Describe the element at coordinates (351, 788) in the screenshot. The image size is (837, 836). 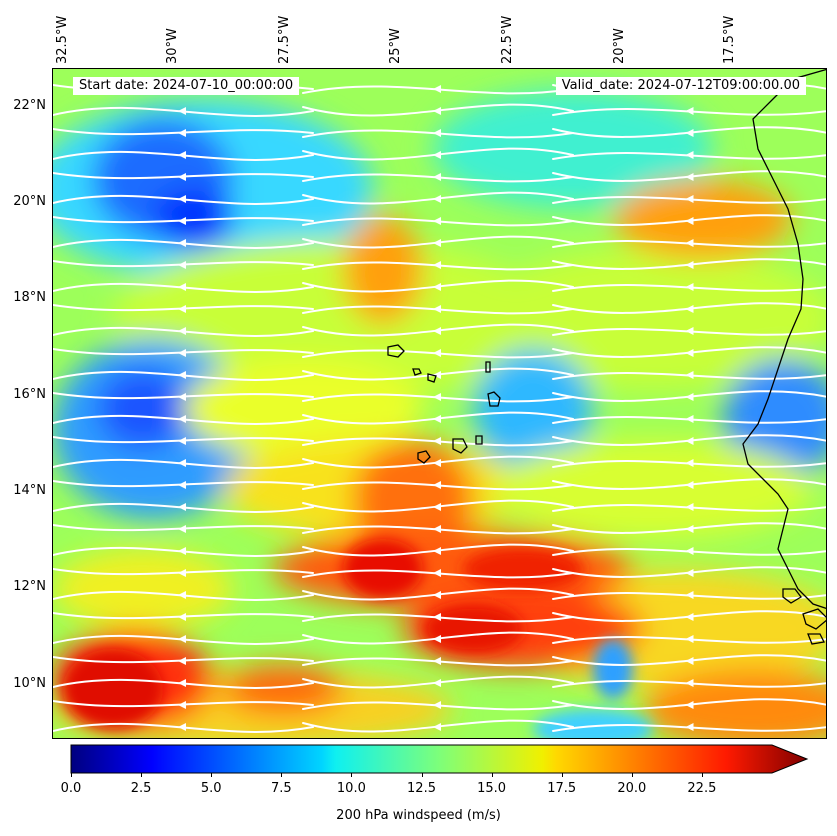
I see `colorbar-tick-label: 10.0` at that location.